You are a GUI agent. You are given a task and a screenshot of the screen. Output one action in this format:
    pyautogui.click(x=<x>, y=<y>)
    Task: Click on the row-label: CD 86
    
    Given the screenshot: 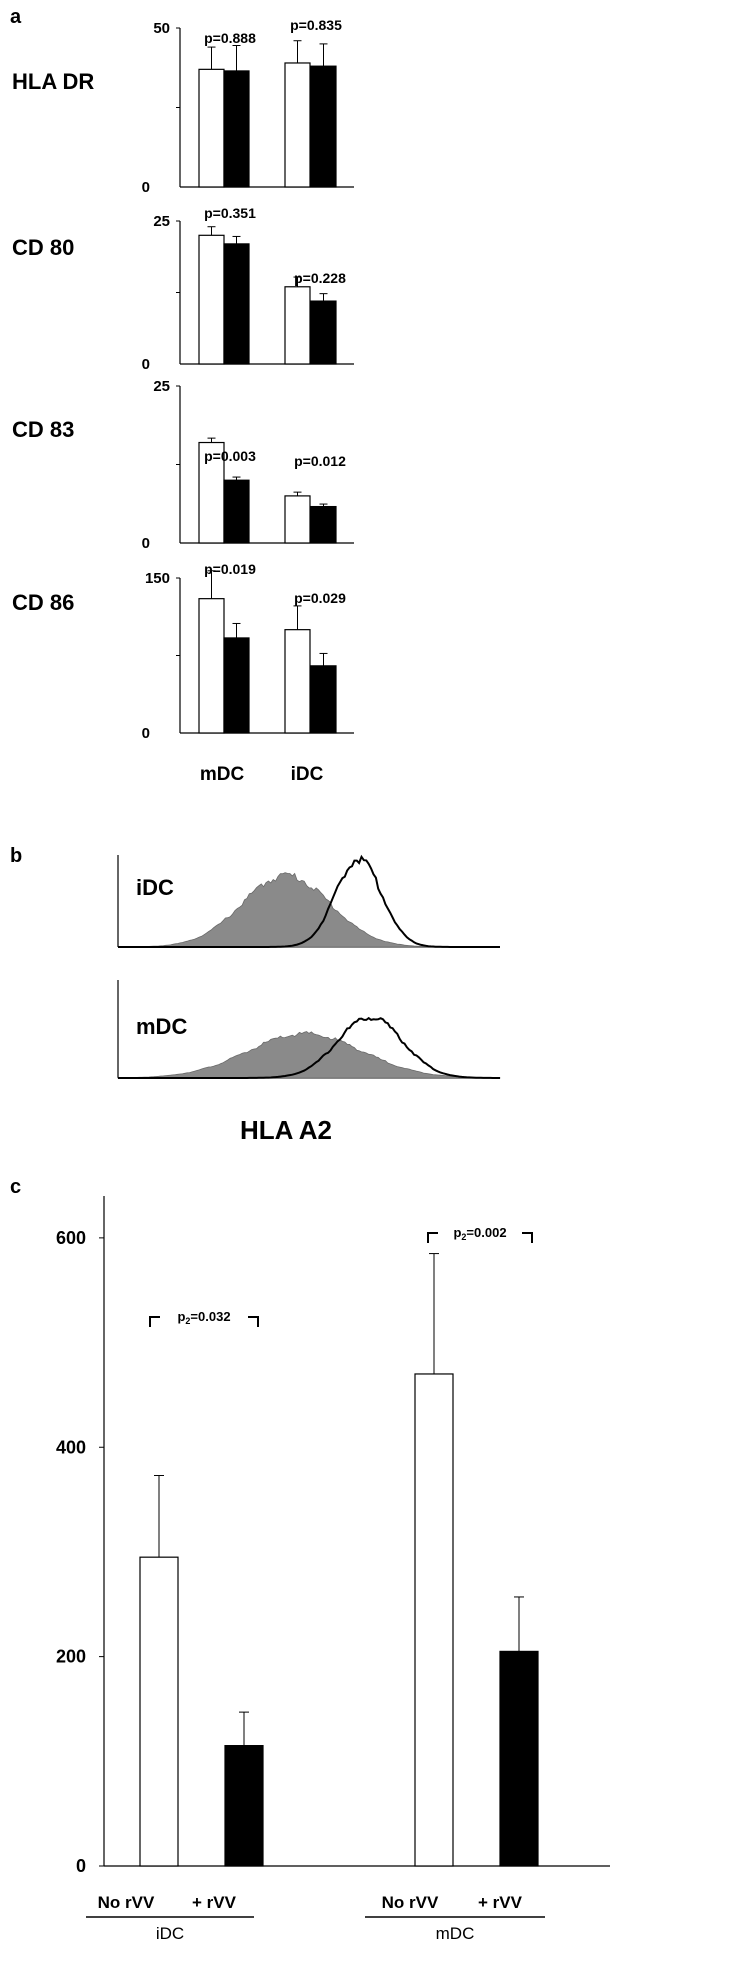 What is the action you would take?
    pyautogui.click(x=43, y=602)
    